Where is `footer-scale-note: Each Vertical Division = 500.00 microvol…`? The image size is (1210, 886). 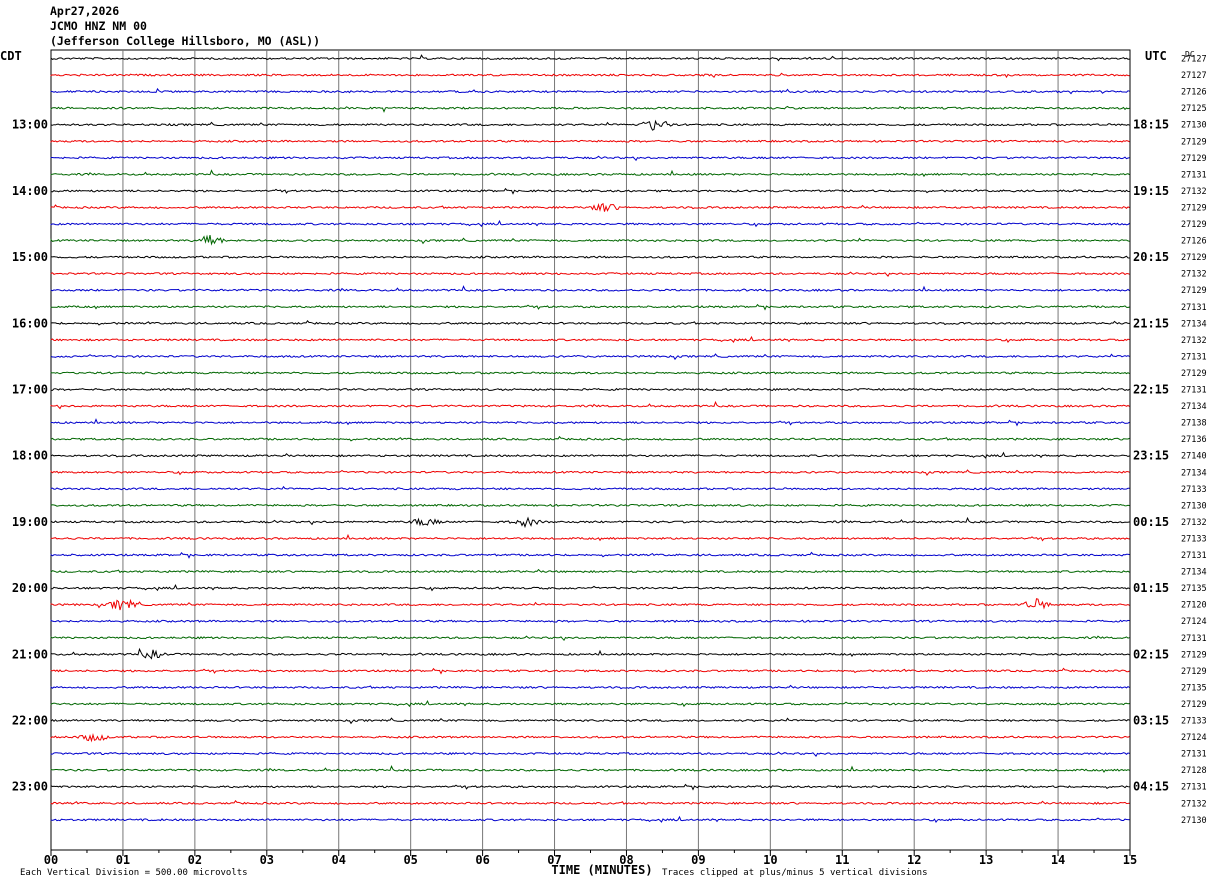 footer-scale-note: Each Vertical Division = 500.00 microvol… is located at coordinates (134, 873).